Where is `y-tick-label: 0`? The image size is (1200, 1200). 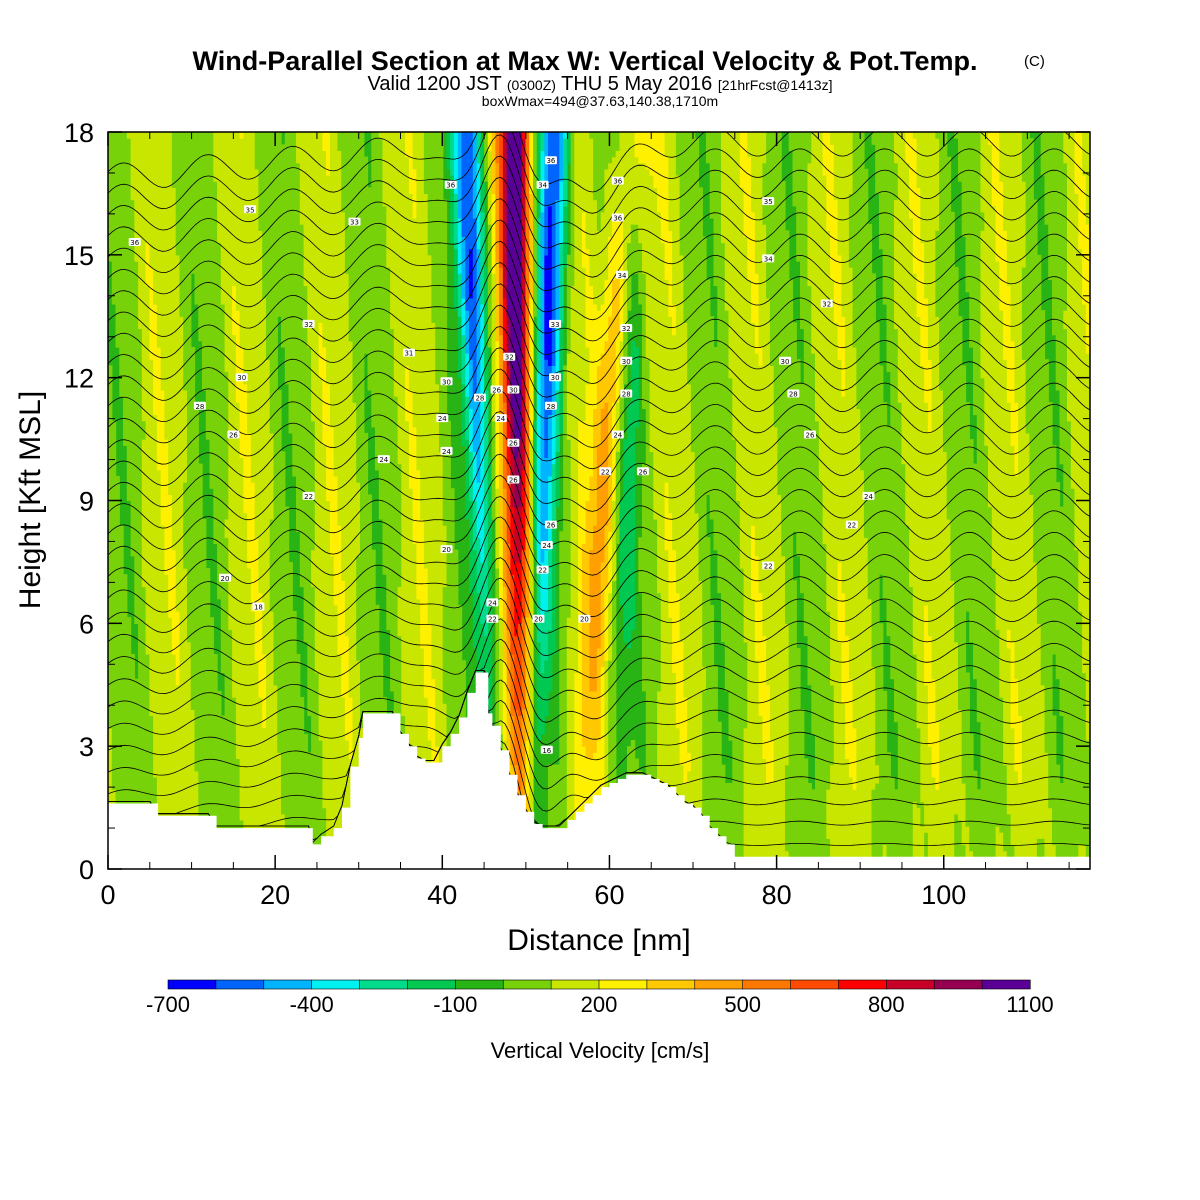 y-tick-label: 0 is located at coordinates (86, 870).